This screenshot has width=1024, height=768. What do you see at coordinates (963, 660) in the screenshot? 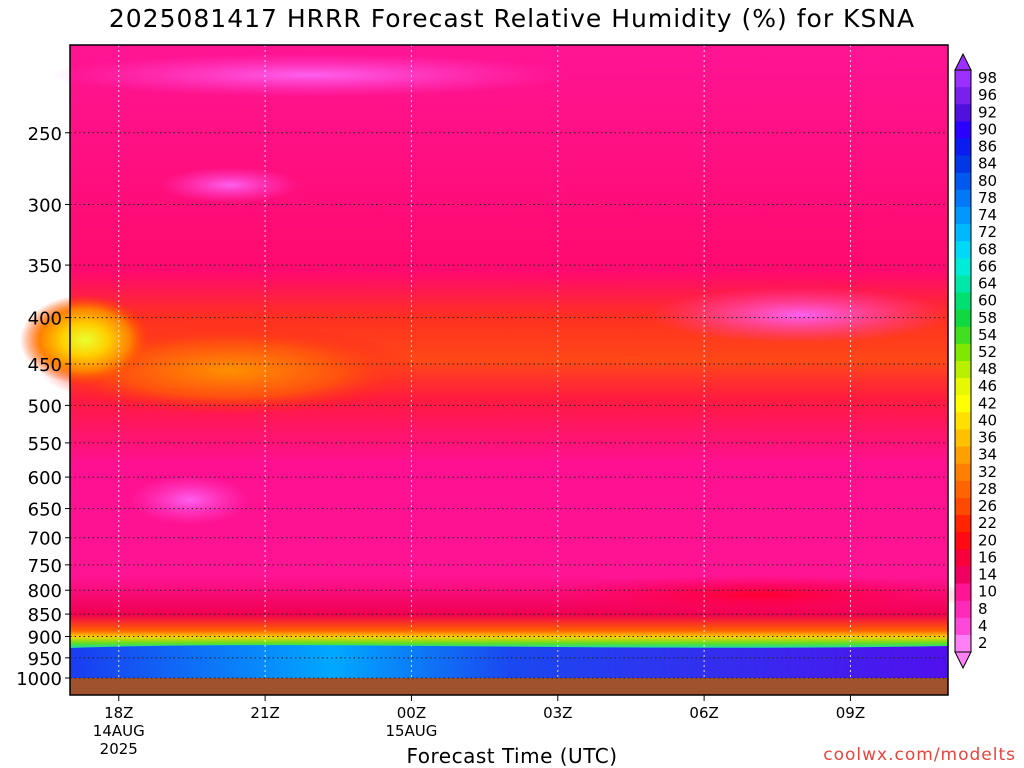
I see `colorbar-arrow-bottom` at bounding box center [963, 660].